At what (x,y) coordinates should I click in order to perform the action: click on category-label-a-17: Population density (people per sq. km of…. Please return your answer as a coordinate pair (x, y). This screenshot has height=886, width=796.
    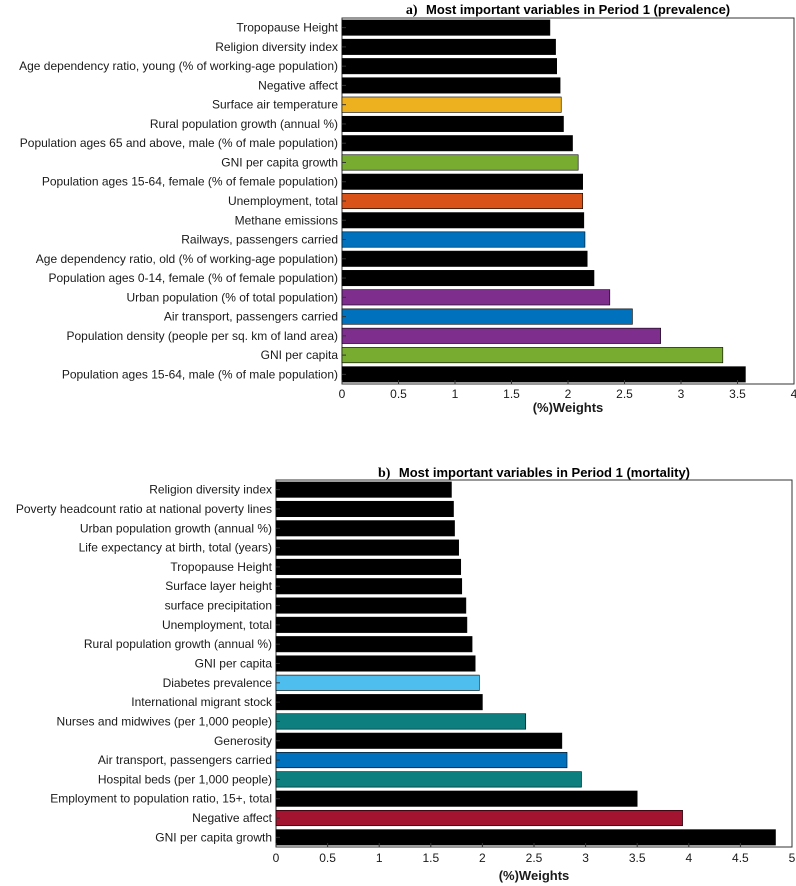
    Looking at the image, I should click on (203, 336).